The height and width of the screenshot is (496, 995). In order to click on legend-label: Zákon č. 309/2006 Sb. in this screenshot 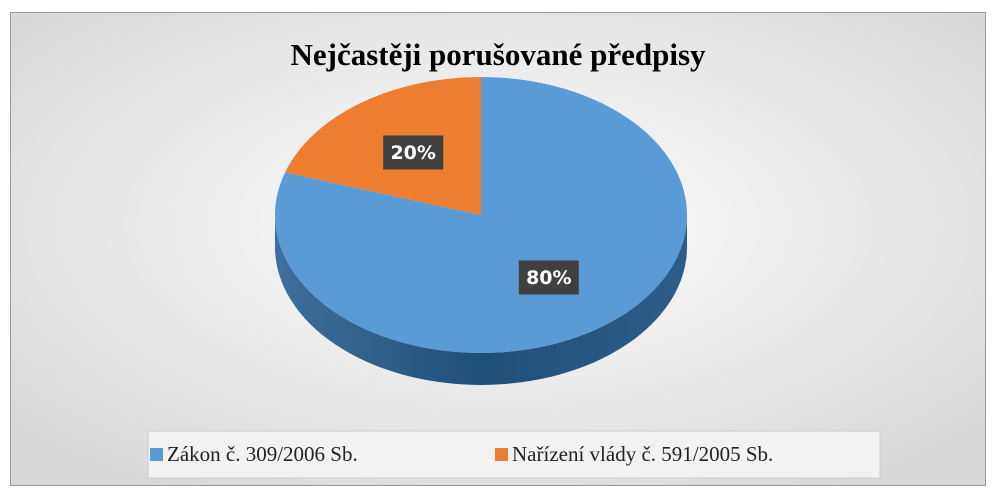, I will do `click(262, 454)`.